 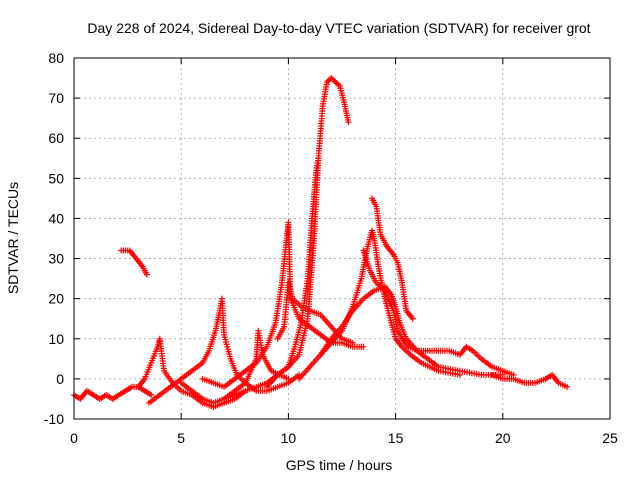 What do you see at coordinates (503, 438) in the screenshot?
I see `x-tick-label: 20` at bounding box center [503, 438].